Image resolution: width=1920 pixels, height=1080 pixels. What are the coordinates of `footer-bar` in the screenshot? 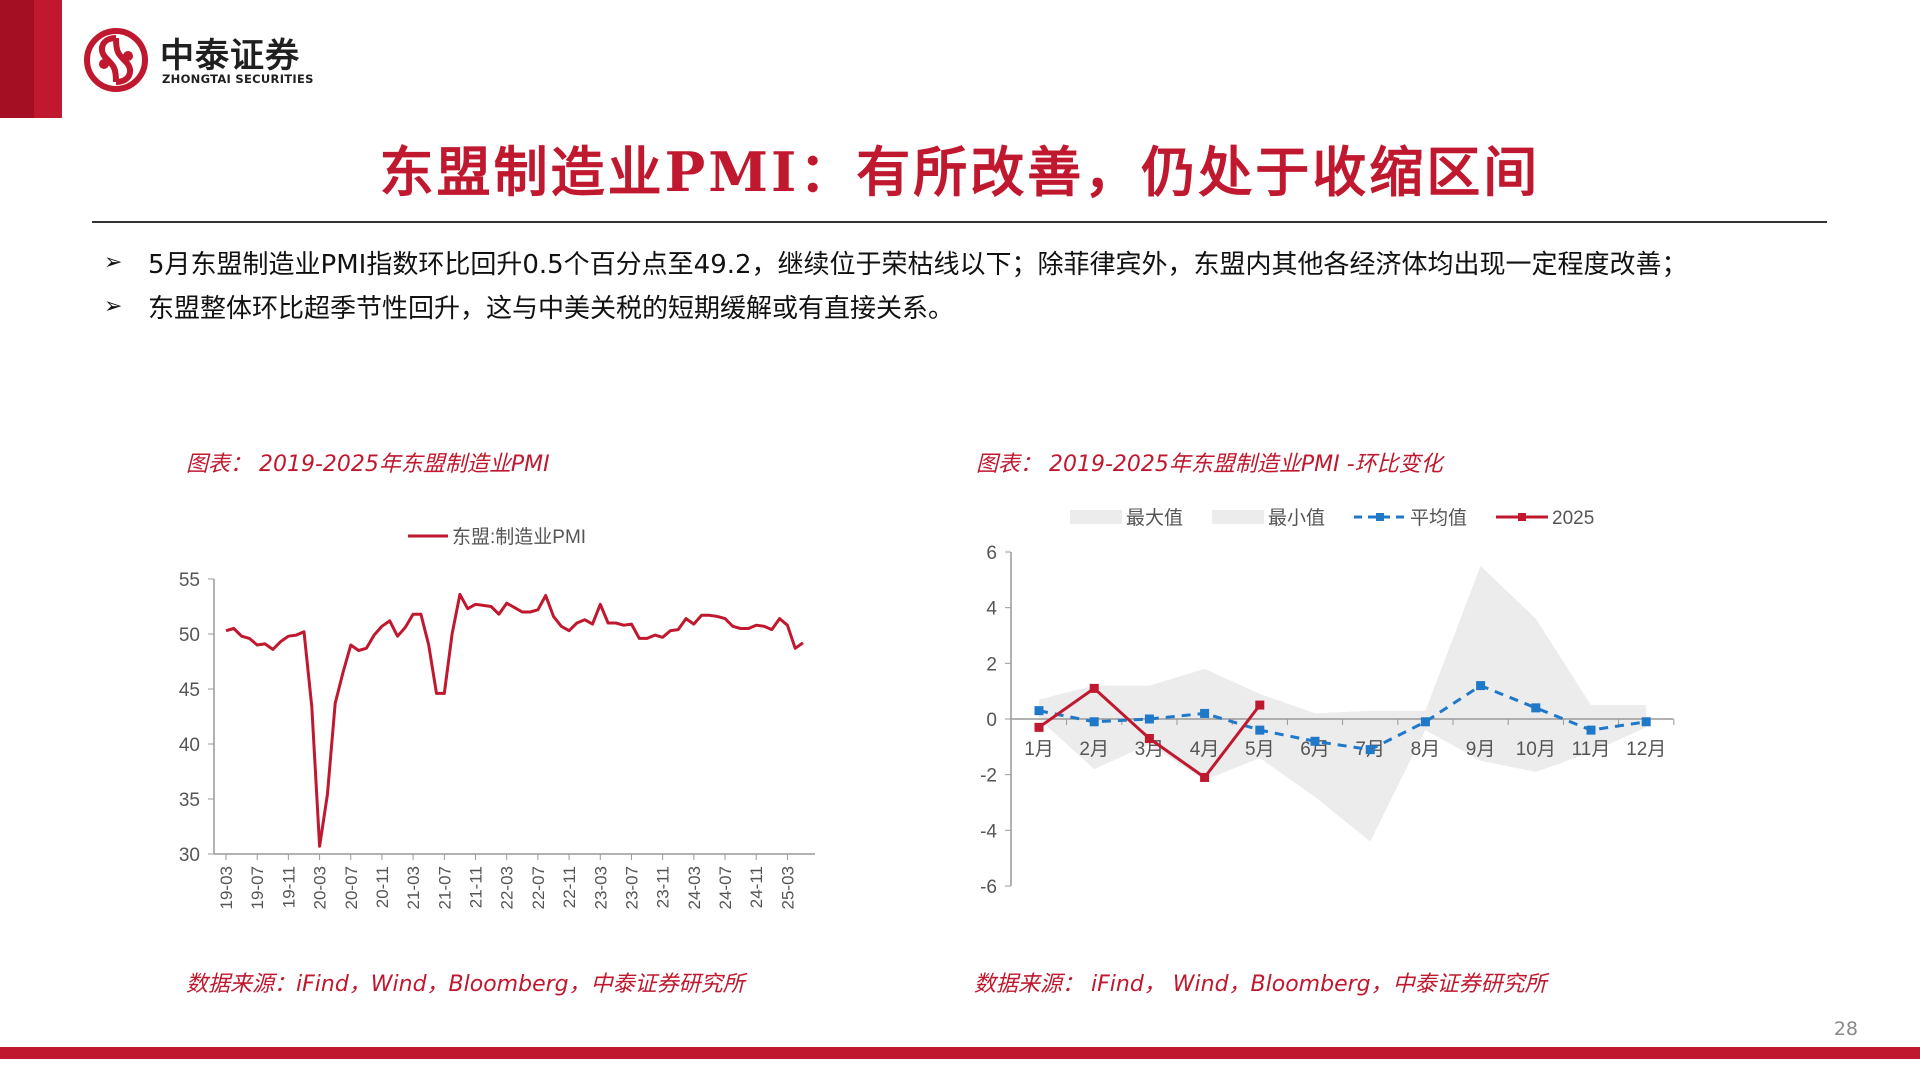 It's located at (960, 1053).